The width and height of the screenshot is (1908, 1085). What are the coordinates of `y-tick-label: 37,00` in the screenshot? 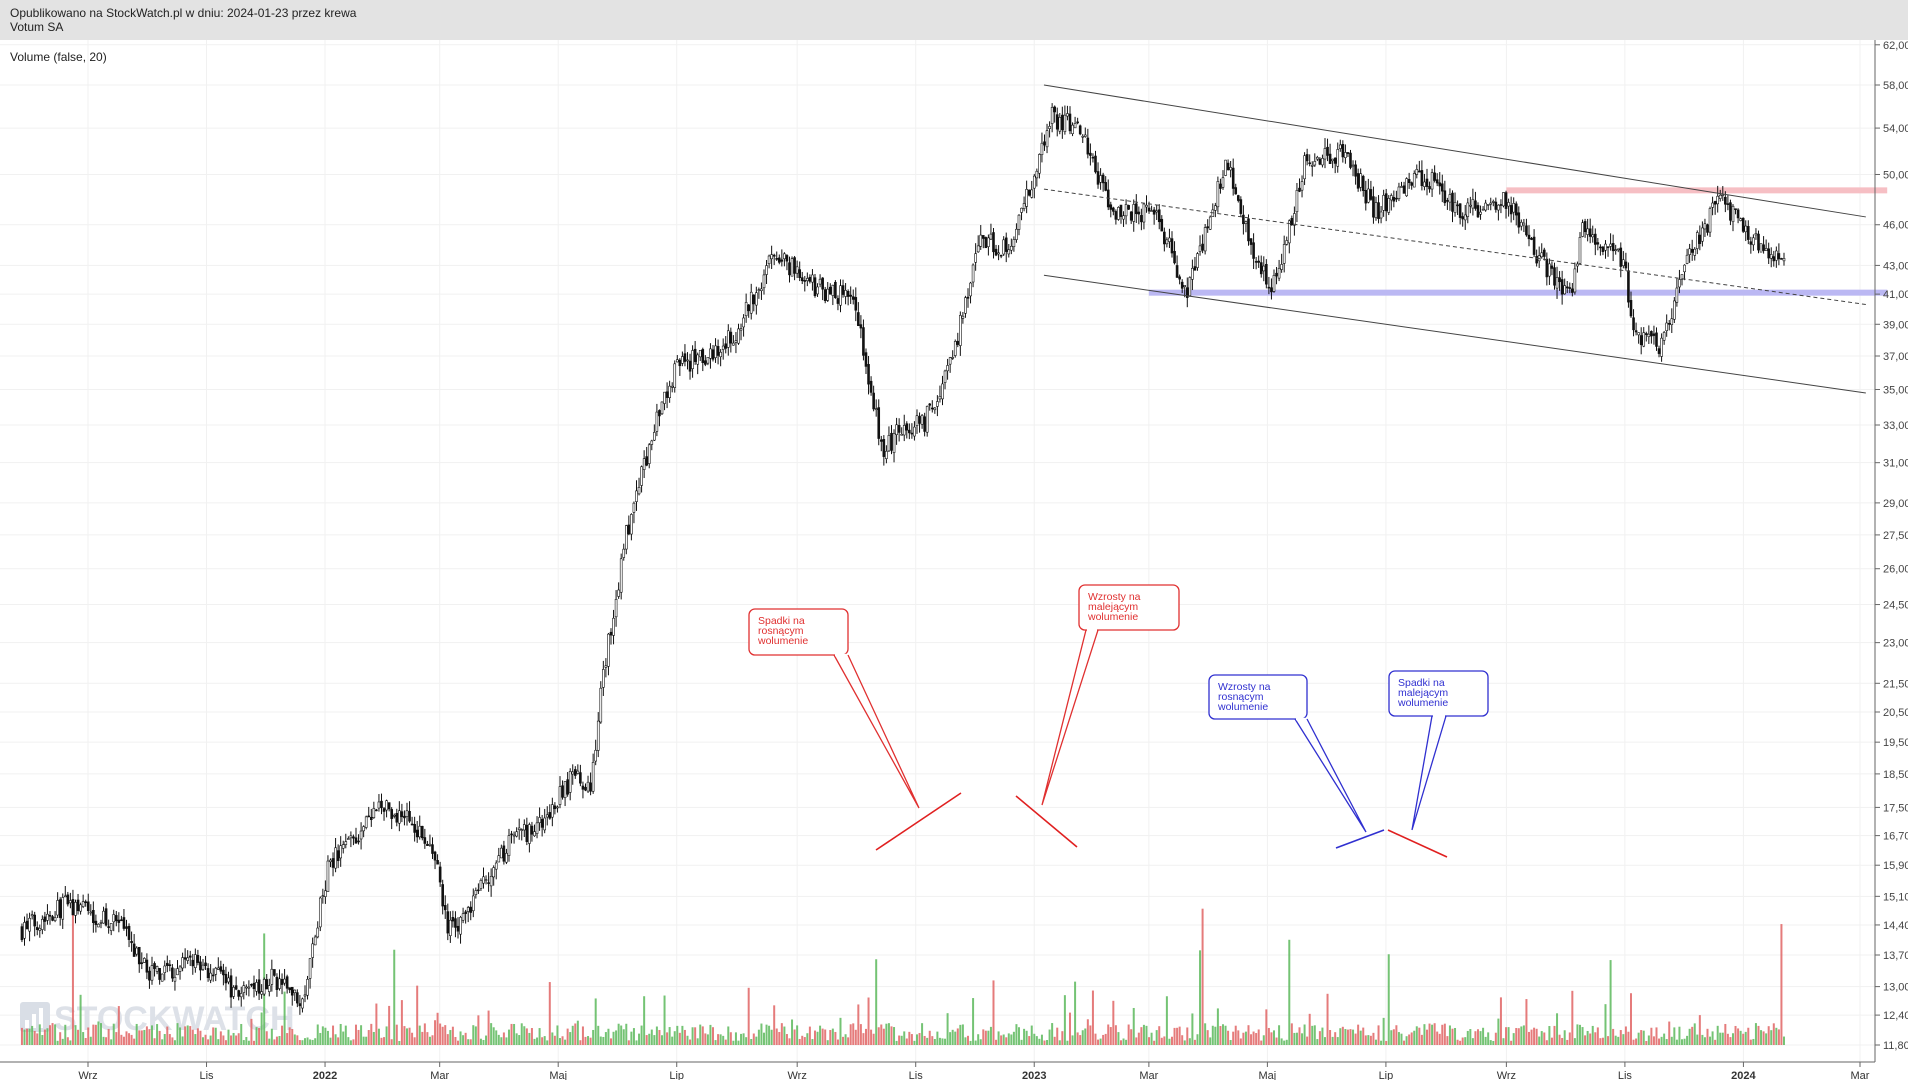 It's located at (1895, 357).